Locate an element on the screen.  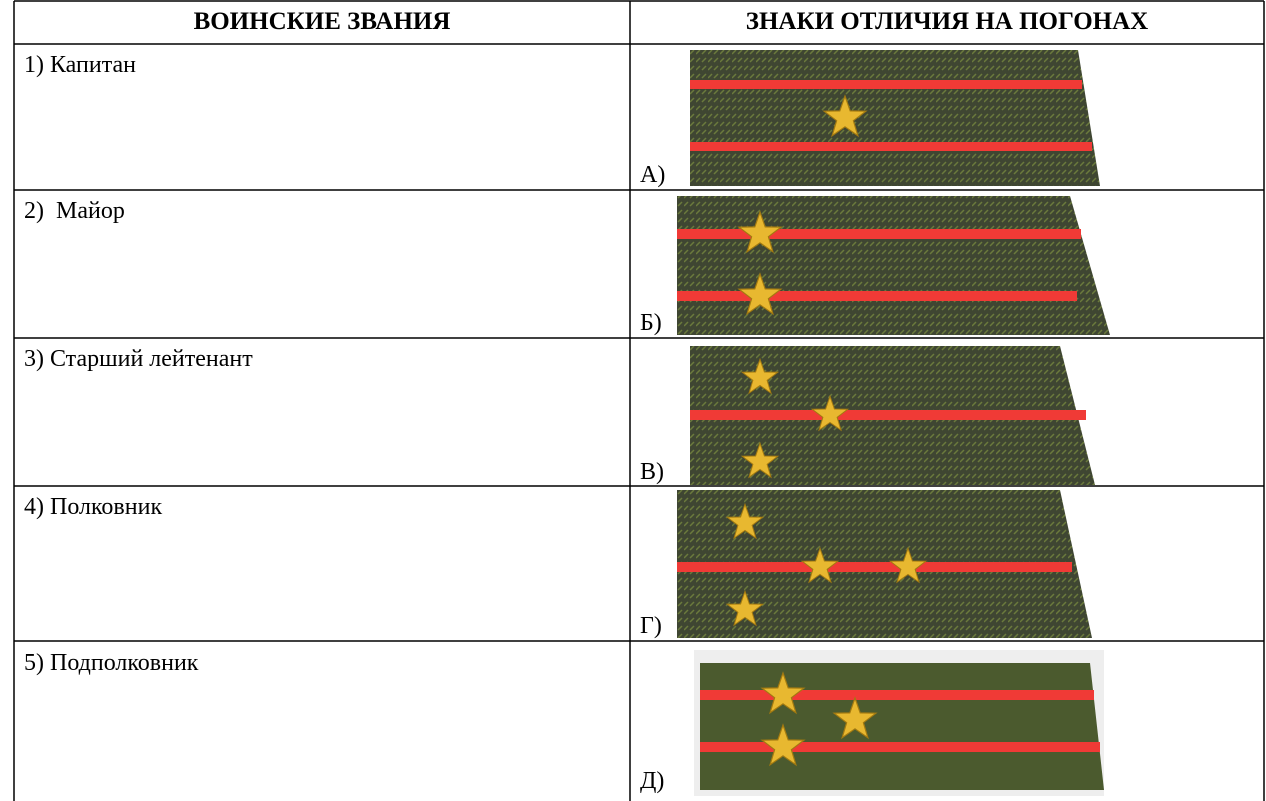
rank: 3) Старший лейтенант is located at coordinates (138, 359).